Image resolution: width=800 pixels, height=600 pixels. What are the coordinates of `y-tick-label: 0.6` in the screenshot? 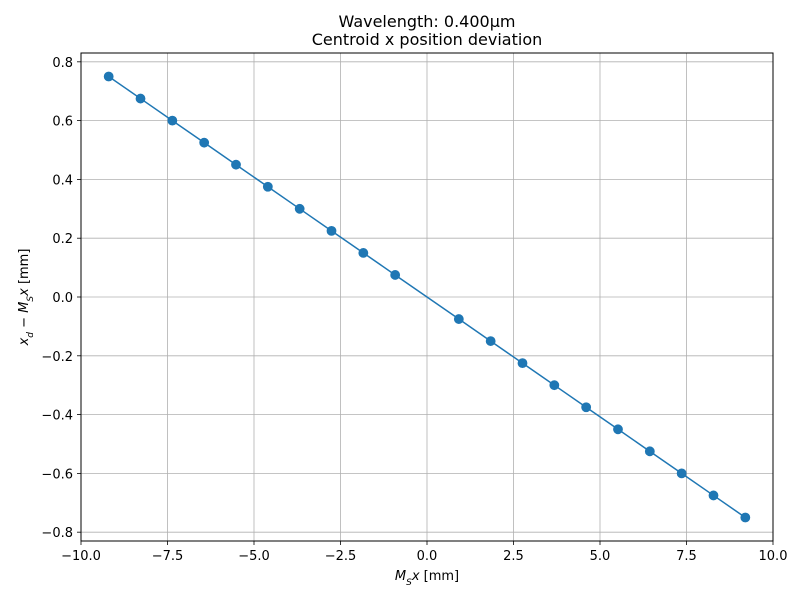 It's located at (62, 122).